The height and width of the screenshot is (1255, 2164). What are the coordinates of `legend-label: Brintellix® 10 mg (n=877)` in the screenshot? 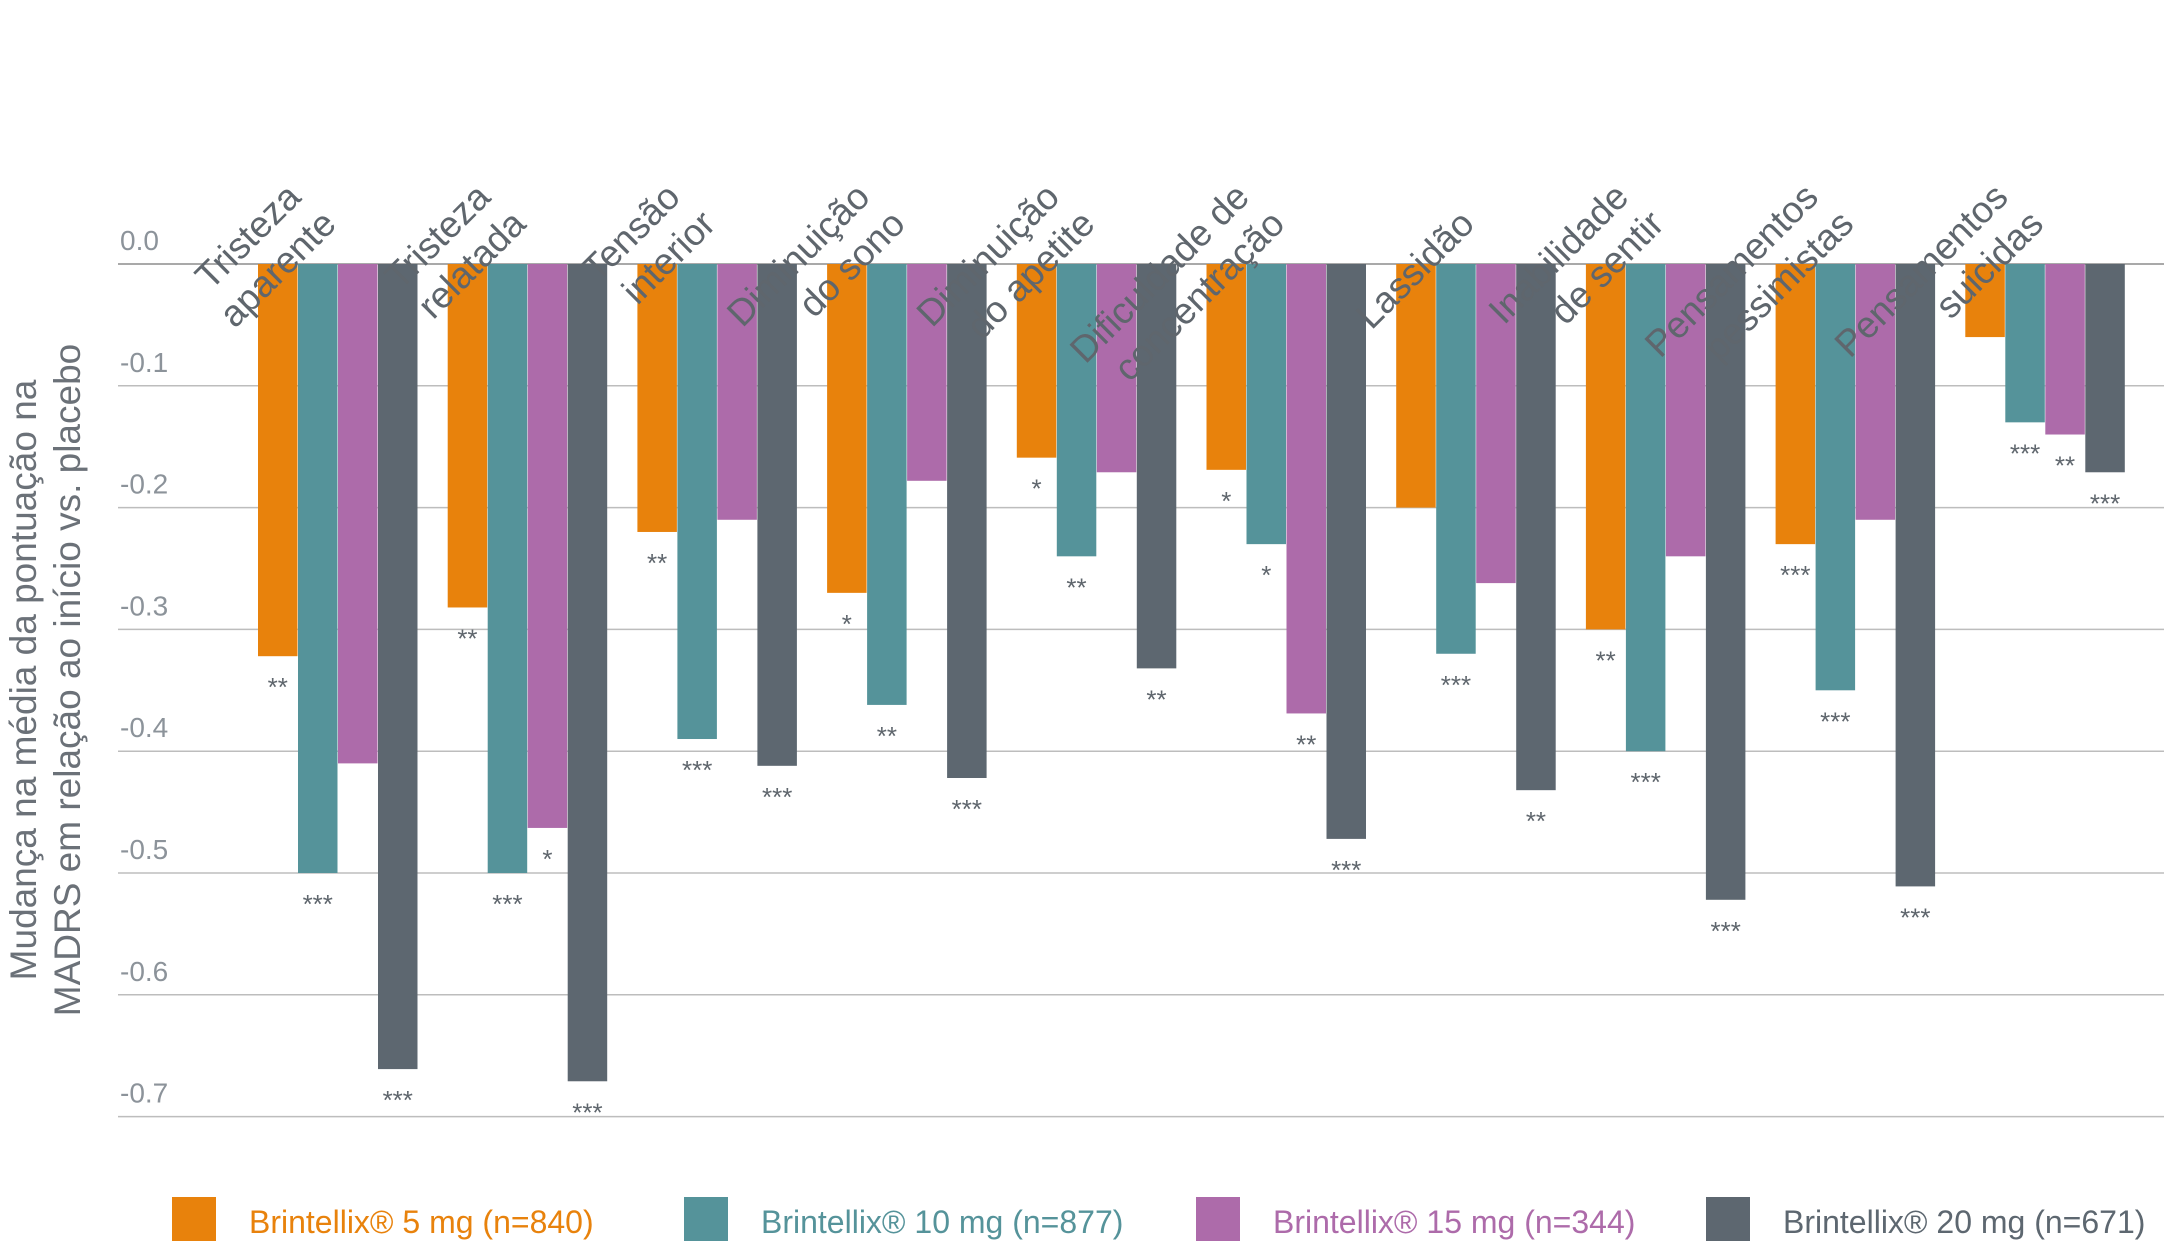 It's located at (942, 1222).